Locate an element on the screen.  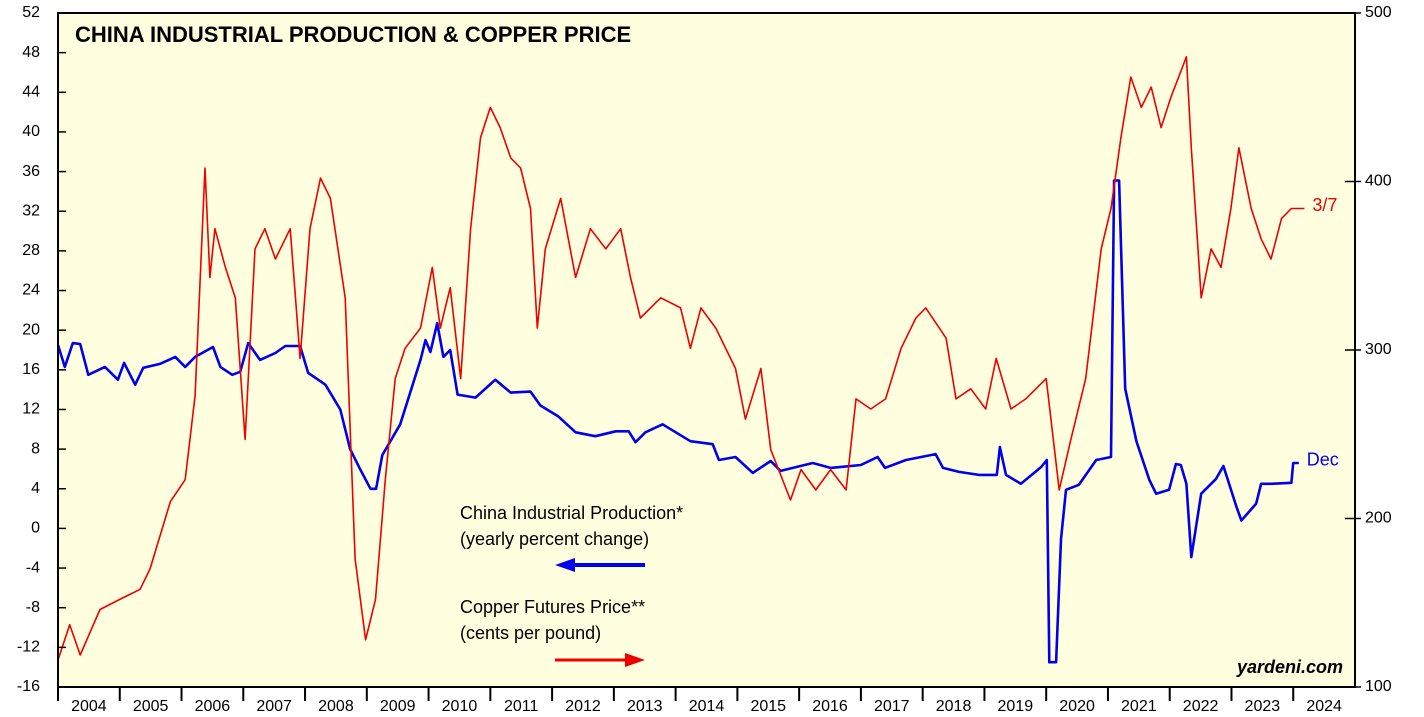
y-tick-label: 44 is located at coordinates (31, 92).